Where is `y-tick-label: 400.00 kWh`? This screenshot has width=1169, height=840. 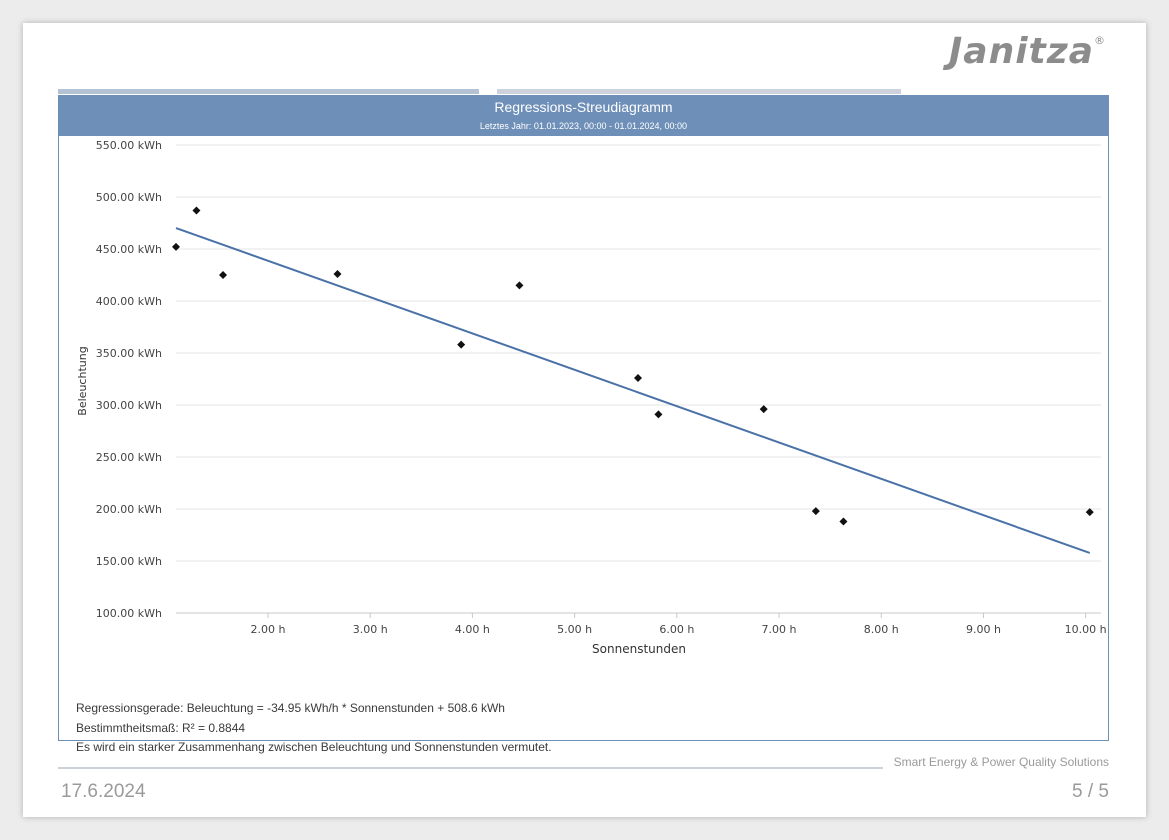
y-tick-label: 400.00 kWh is located at coordinates (129, 301).